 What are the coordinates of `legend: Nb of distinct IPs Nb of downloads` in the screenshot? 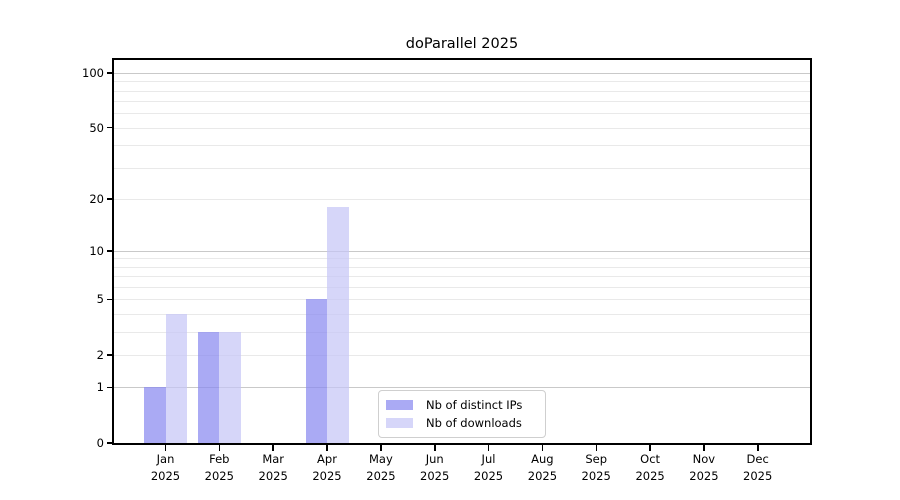 It's located at (462, 414).